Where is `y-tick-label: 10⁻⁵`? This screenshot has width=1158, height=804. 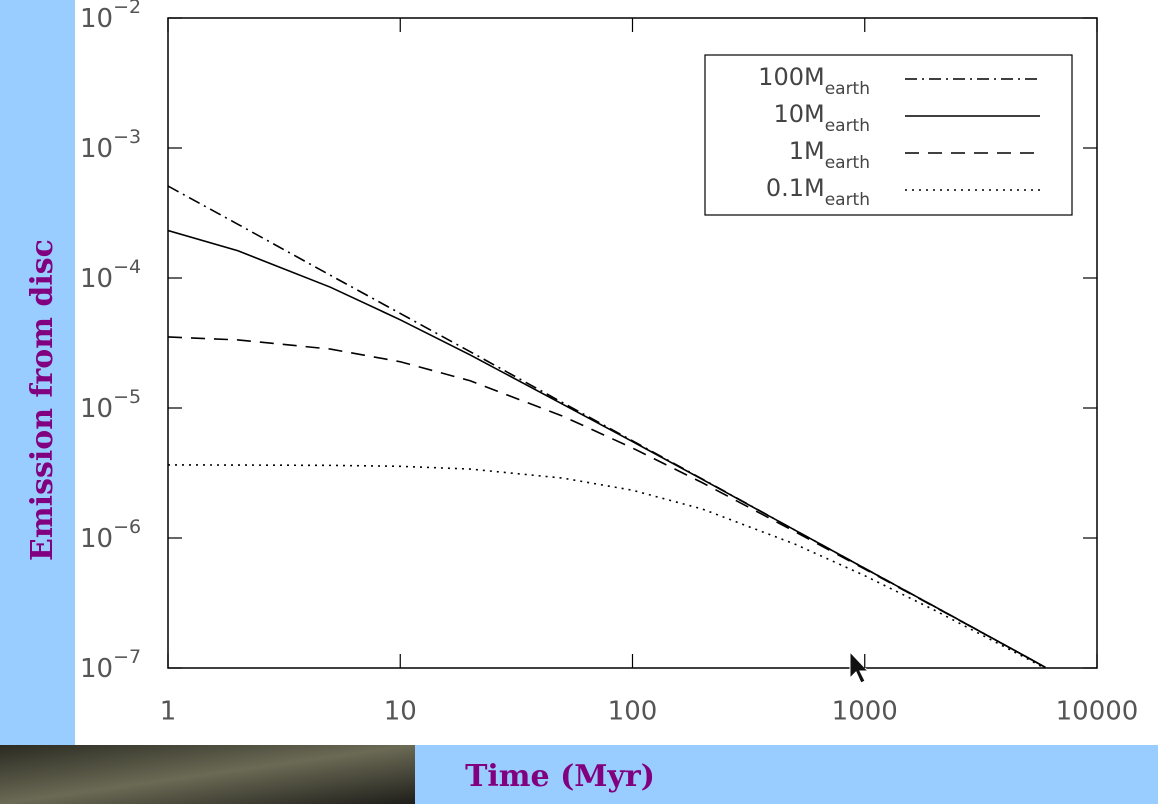 y-tick-label: 10⁻⁵ is located at coordinates (110, 405).